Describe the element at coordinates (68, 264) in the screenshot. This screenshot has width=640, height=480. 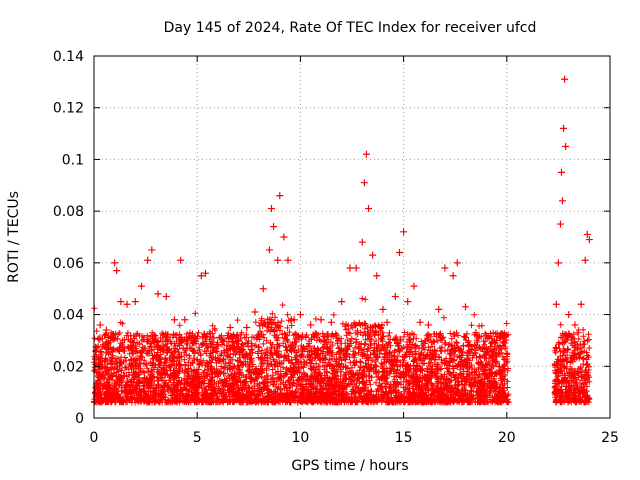
I see `y-tick-label: 0.06` at that location.